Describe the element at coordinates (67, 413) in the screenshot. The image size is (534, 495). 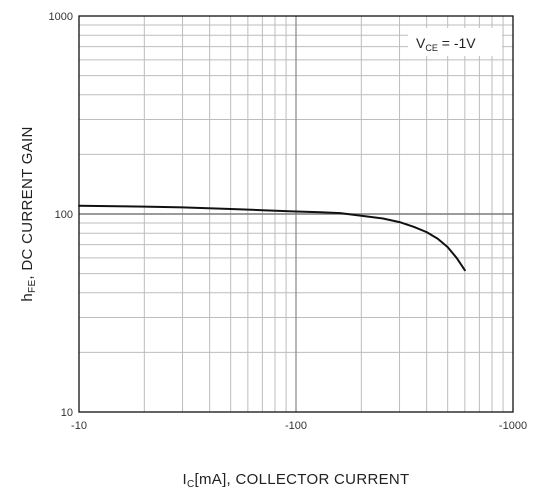
I see `y-tick-label: 10` at that location.